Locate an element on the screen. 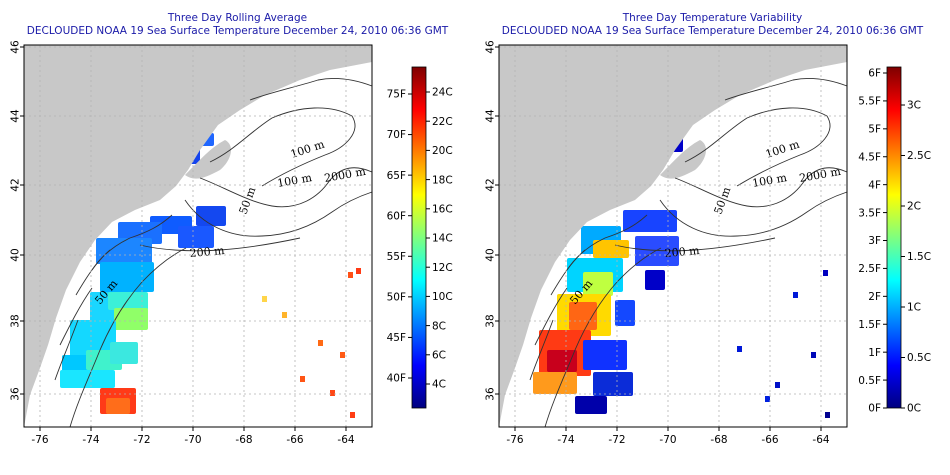 This screenshot has width=950, height=475. colorbar-label-fahrenheit: 60F is located at coordinates (396, 216).